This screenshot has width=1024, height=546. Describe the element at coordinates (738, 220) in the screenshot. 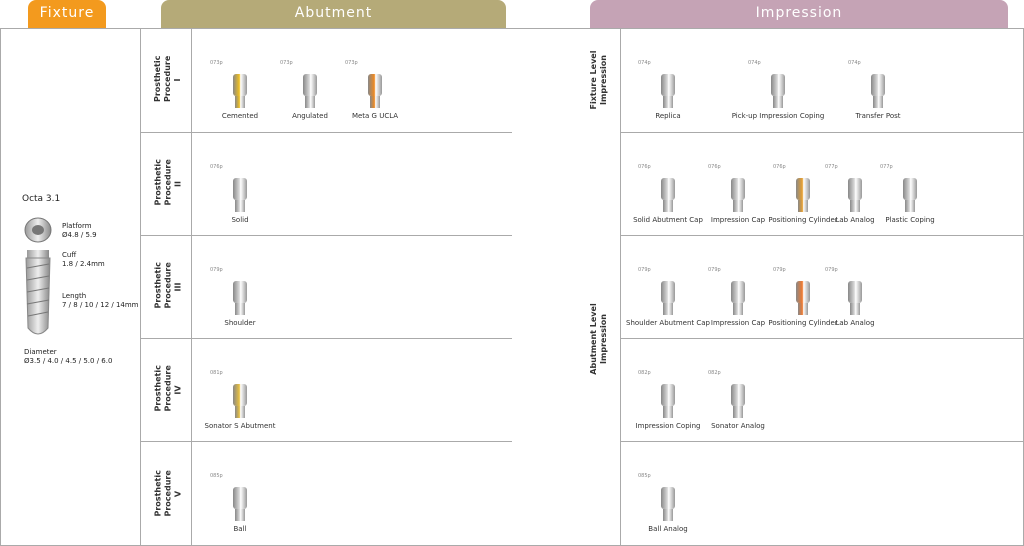

I see `part-name: Impression Cap` at that location.